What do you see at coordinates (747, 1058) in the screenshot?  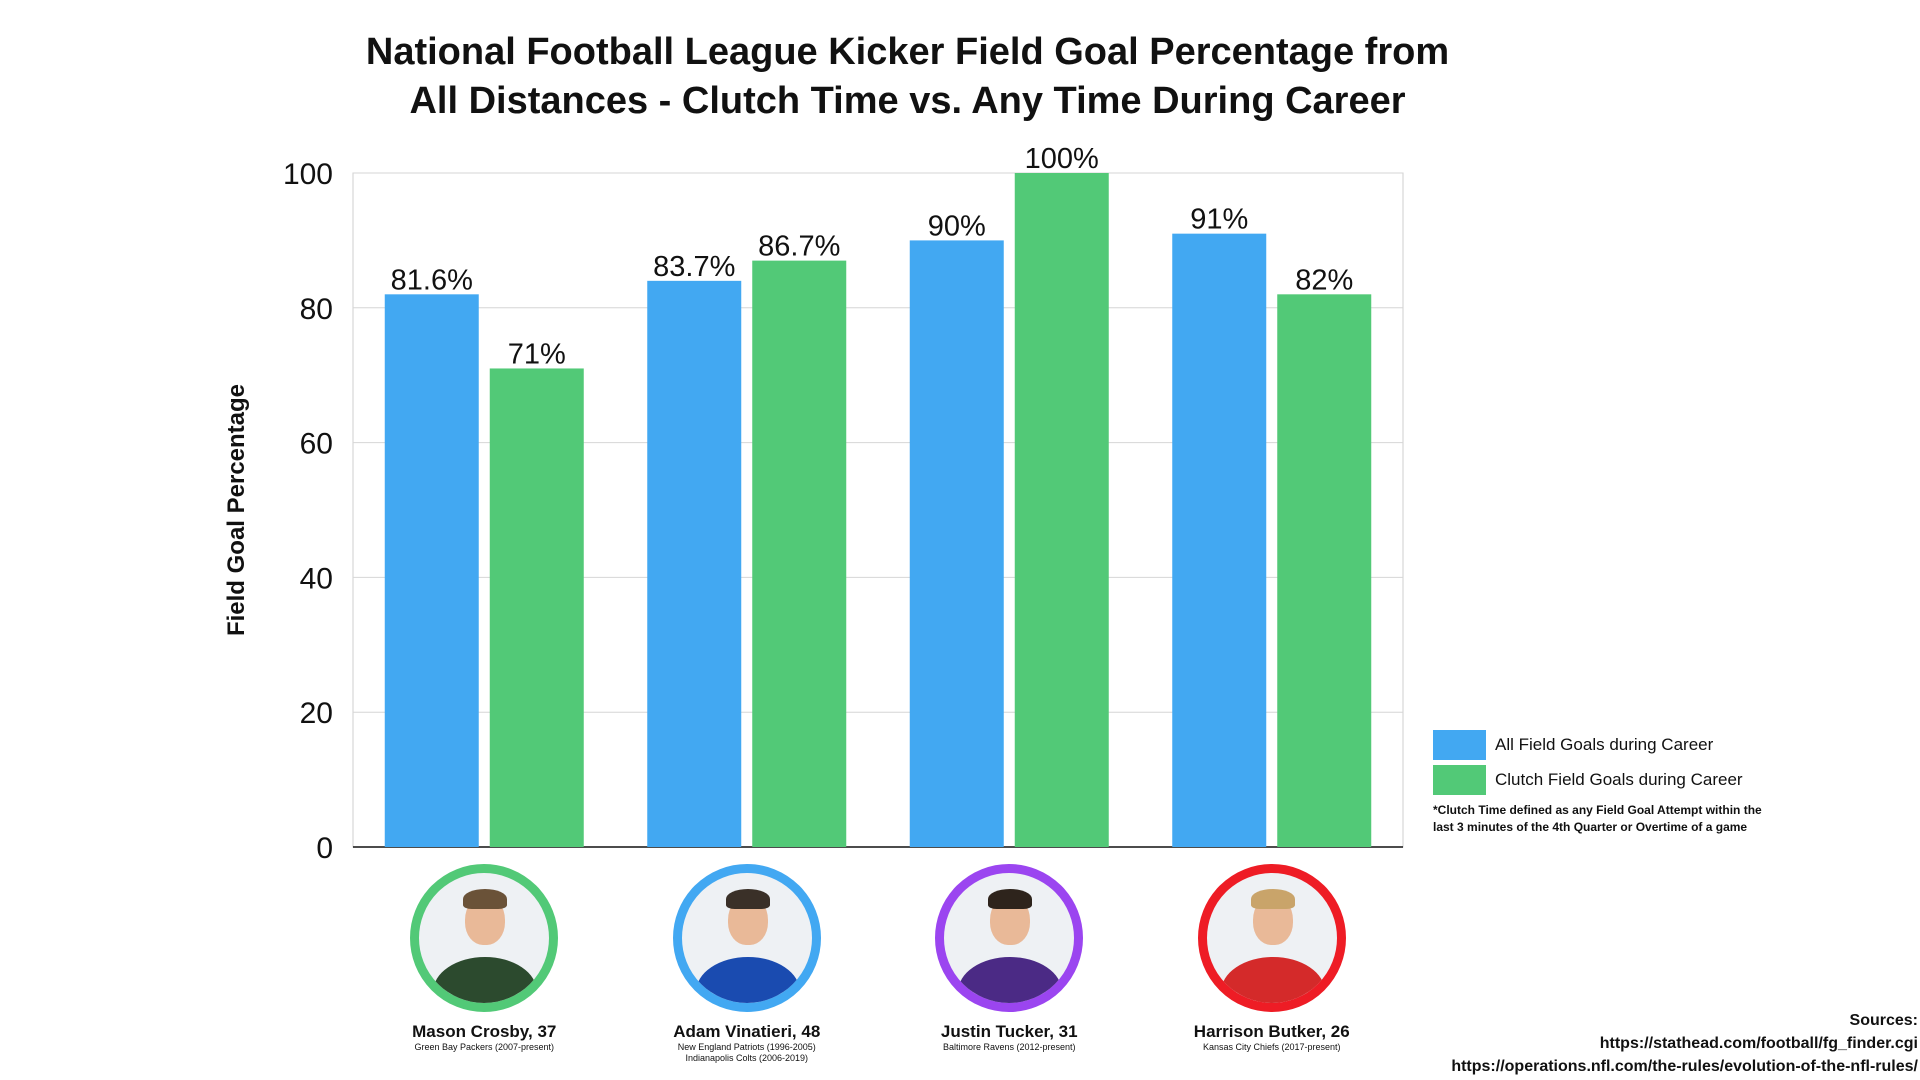 I see `player-team: Indianapolis Colts (2006-2019)` at bounding box center [747, 1058].